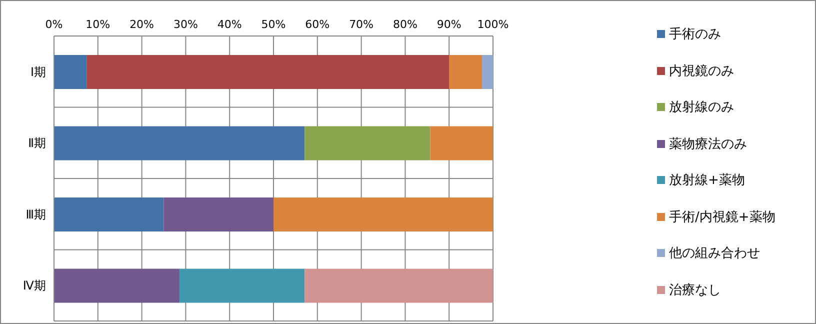 This screenshot has width=816, height=324. I want to click on x-tick-label: 70%, so click(361, 24).